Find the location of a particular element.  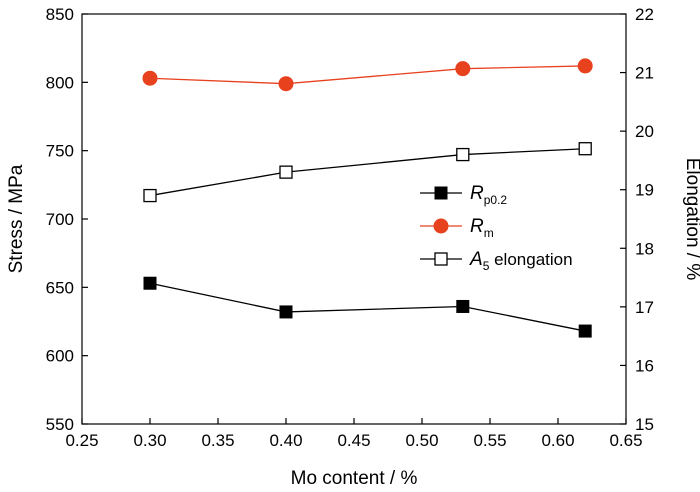

y-left-axis-ticks: 550 600 650 700 750 800 850 is located at coordinates (67, 219).